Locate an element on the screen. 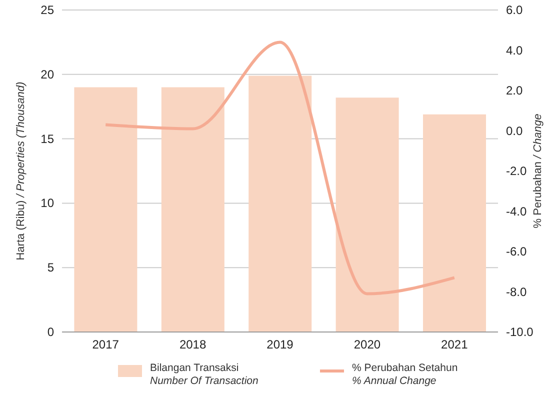 This screenshot has height=418, width=551. y-axis-title: Harta (Ribu) / Properties (Thousand) is located at coordinates (21, 170).